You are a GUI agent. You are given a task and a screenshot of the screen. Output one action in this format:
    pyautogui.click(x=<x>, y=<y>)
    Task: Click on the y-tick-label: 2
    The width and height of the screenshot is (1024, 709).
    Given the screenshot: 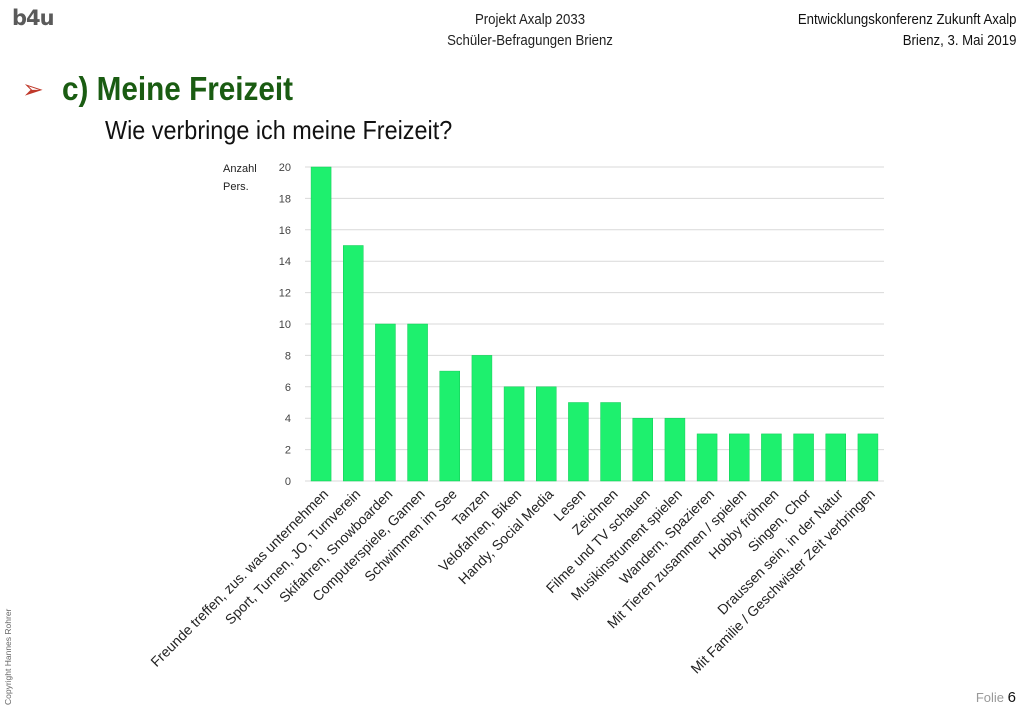 What is the action you would take?
    pyautogui.click(x=288, y=451)
    